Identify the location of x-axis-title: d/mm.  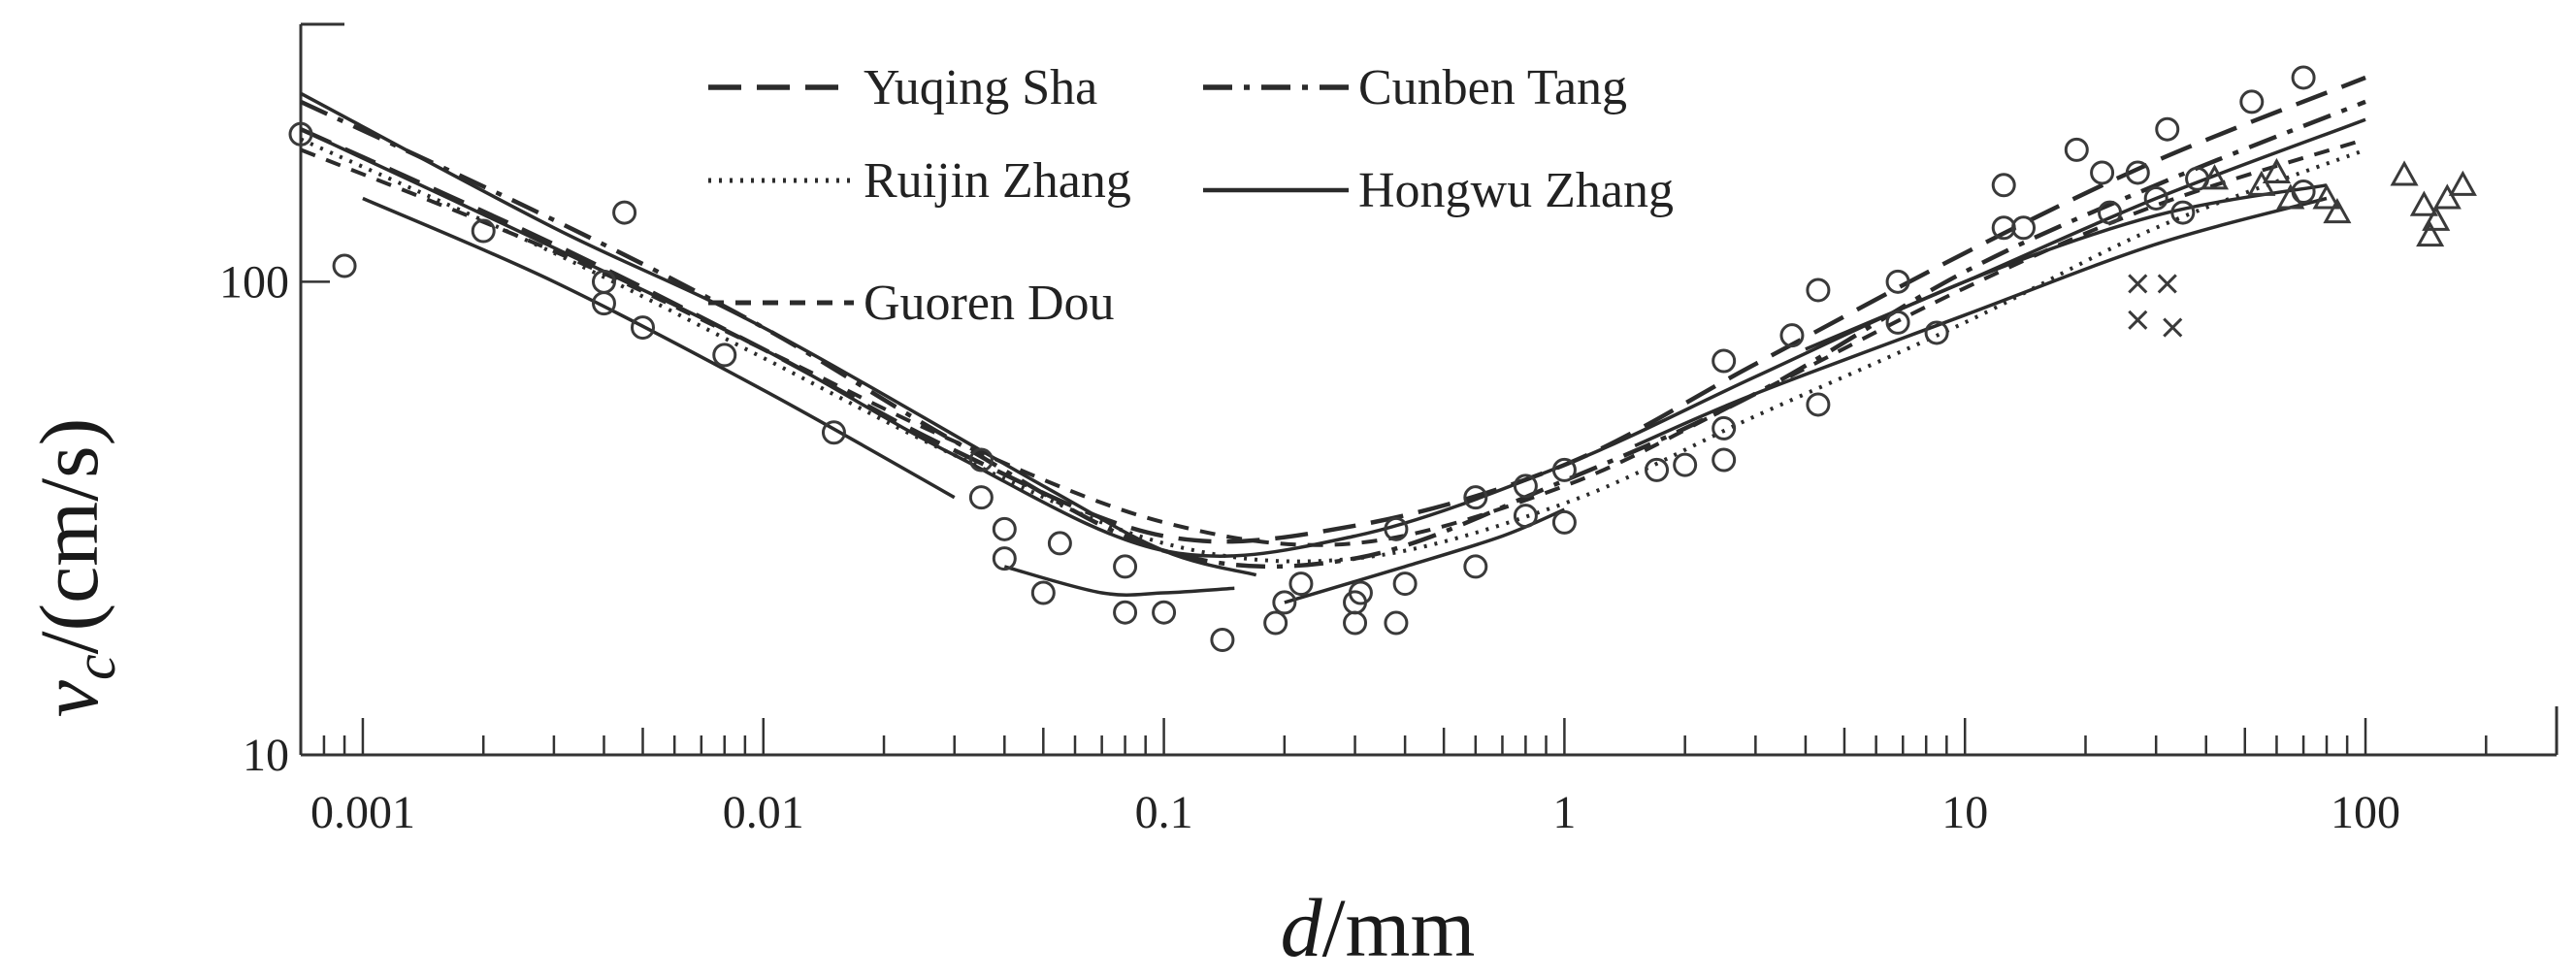
(1378, 928).